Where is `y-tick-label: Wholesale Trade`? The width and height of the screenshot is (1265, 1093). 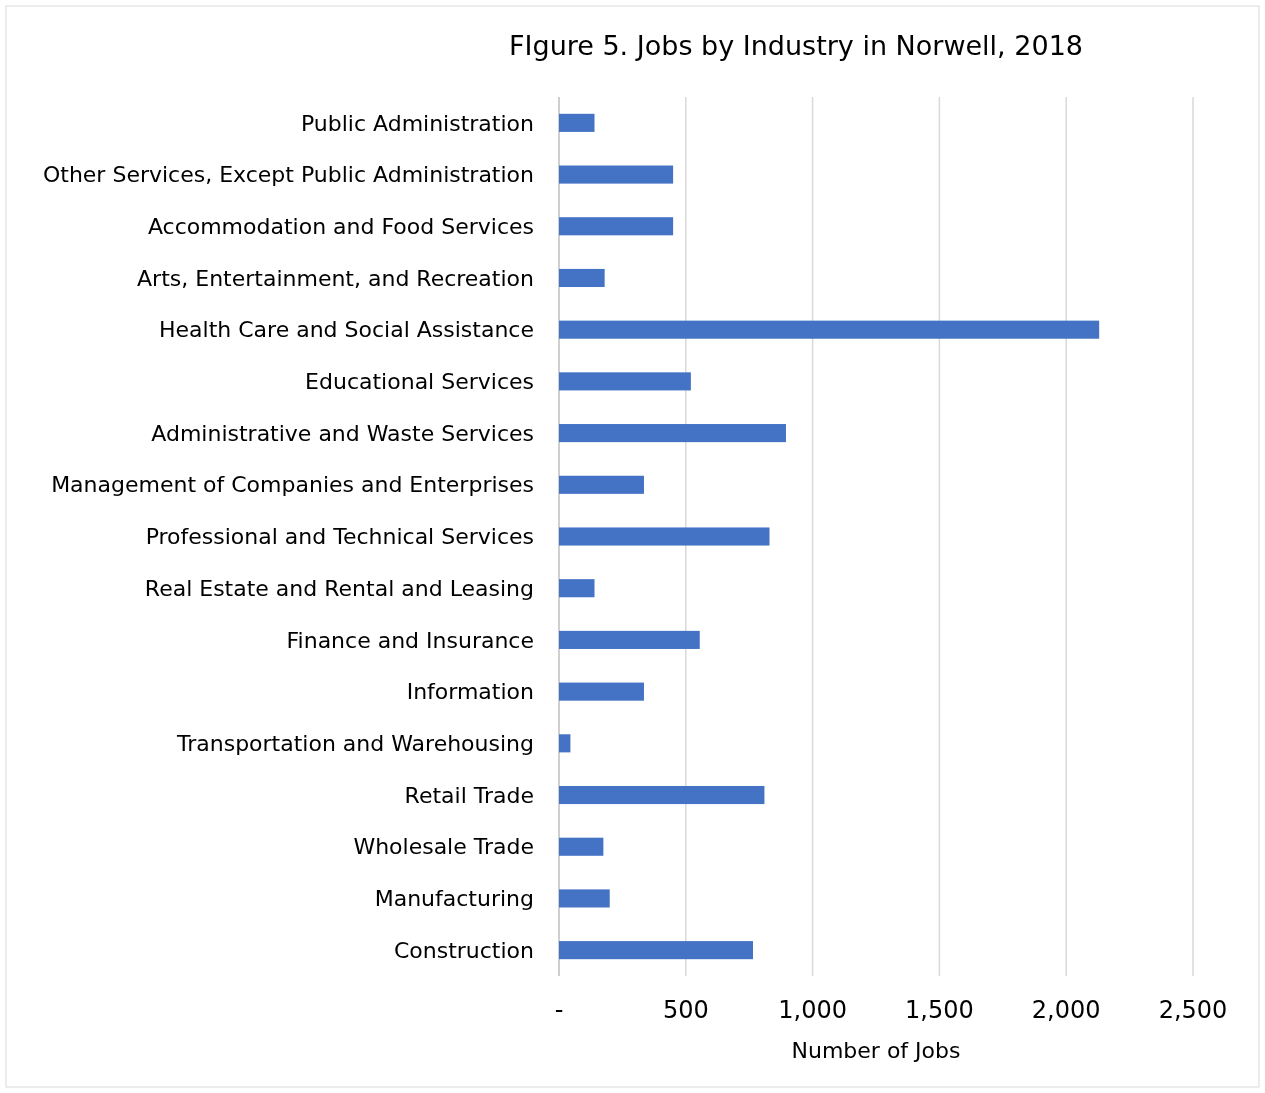 y-tick-label: Wholesale Trade is located at coordinates (443, 847).